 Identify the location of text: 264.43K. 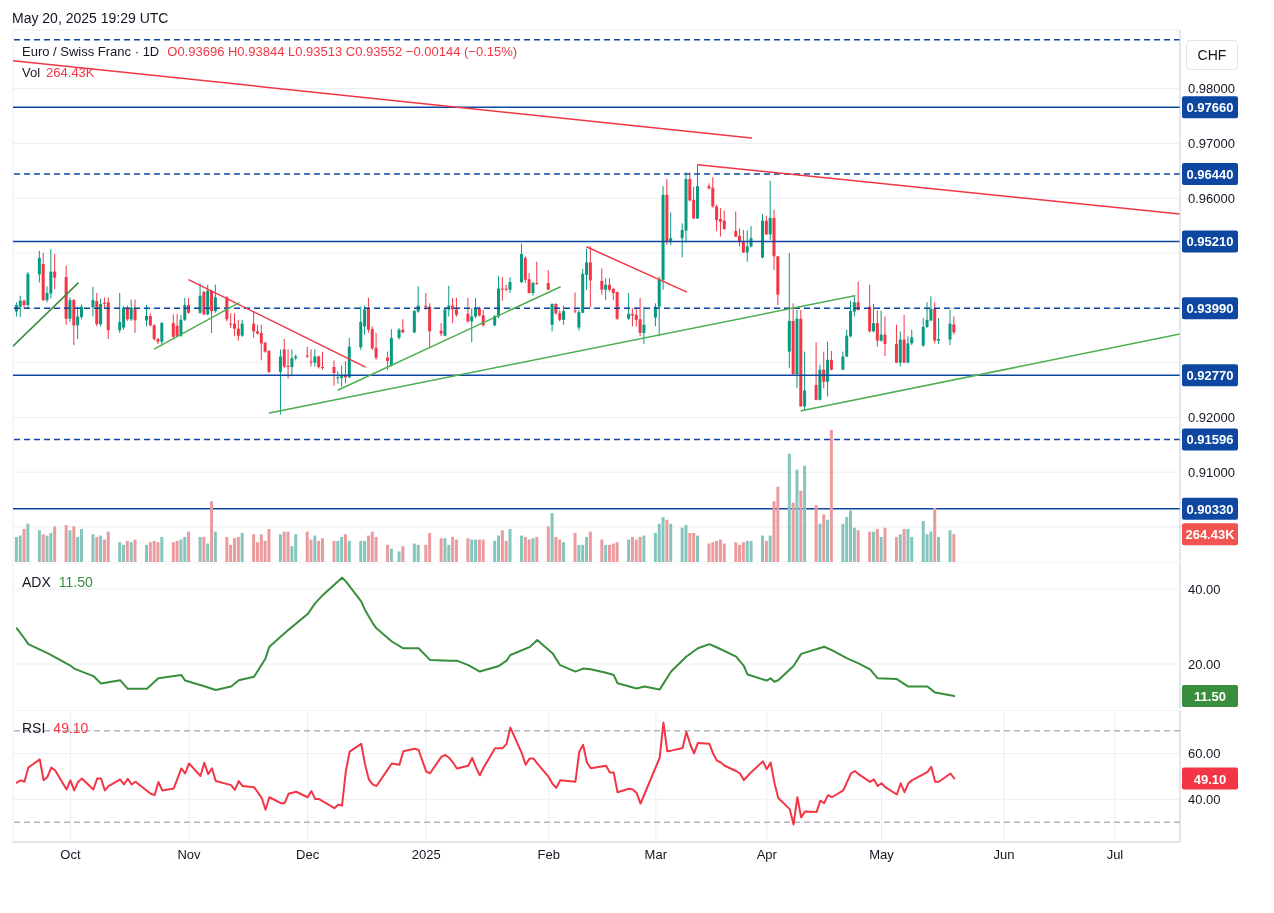
(1210, 535).